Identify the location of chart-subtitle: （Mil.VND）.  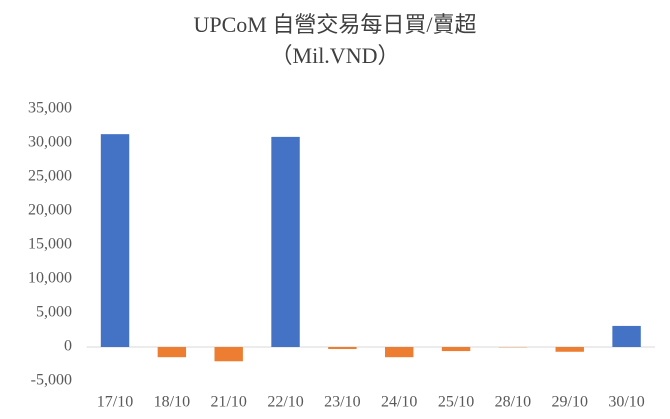
(335, 55).